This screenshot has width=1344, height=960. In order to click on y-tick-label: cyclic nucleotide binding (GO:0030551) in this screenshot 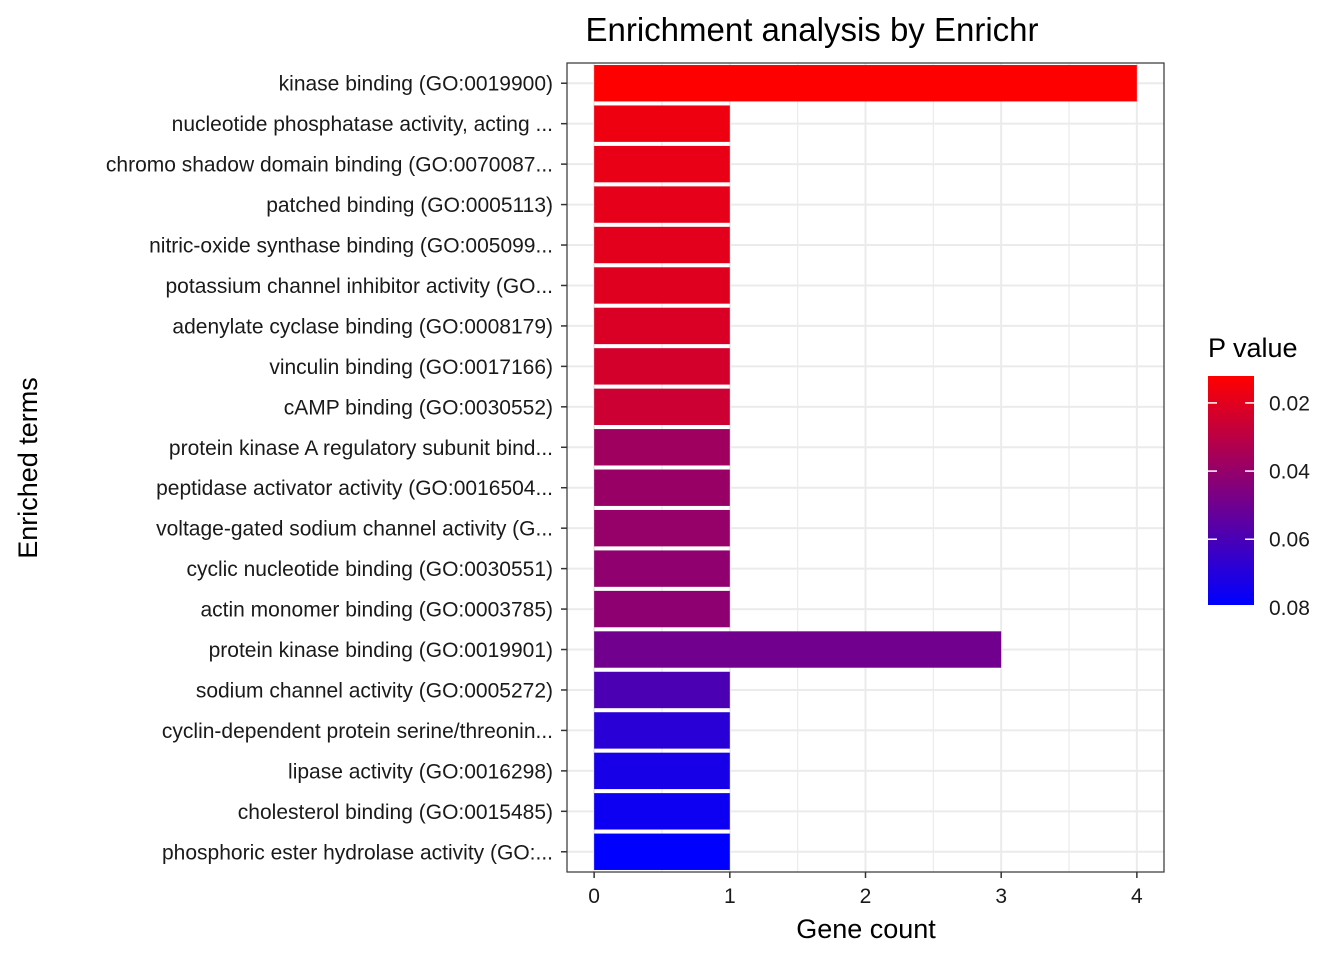, I will do `click(369, 569)`.